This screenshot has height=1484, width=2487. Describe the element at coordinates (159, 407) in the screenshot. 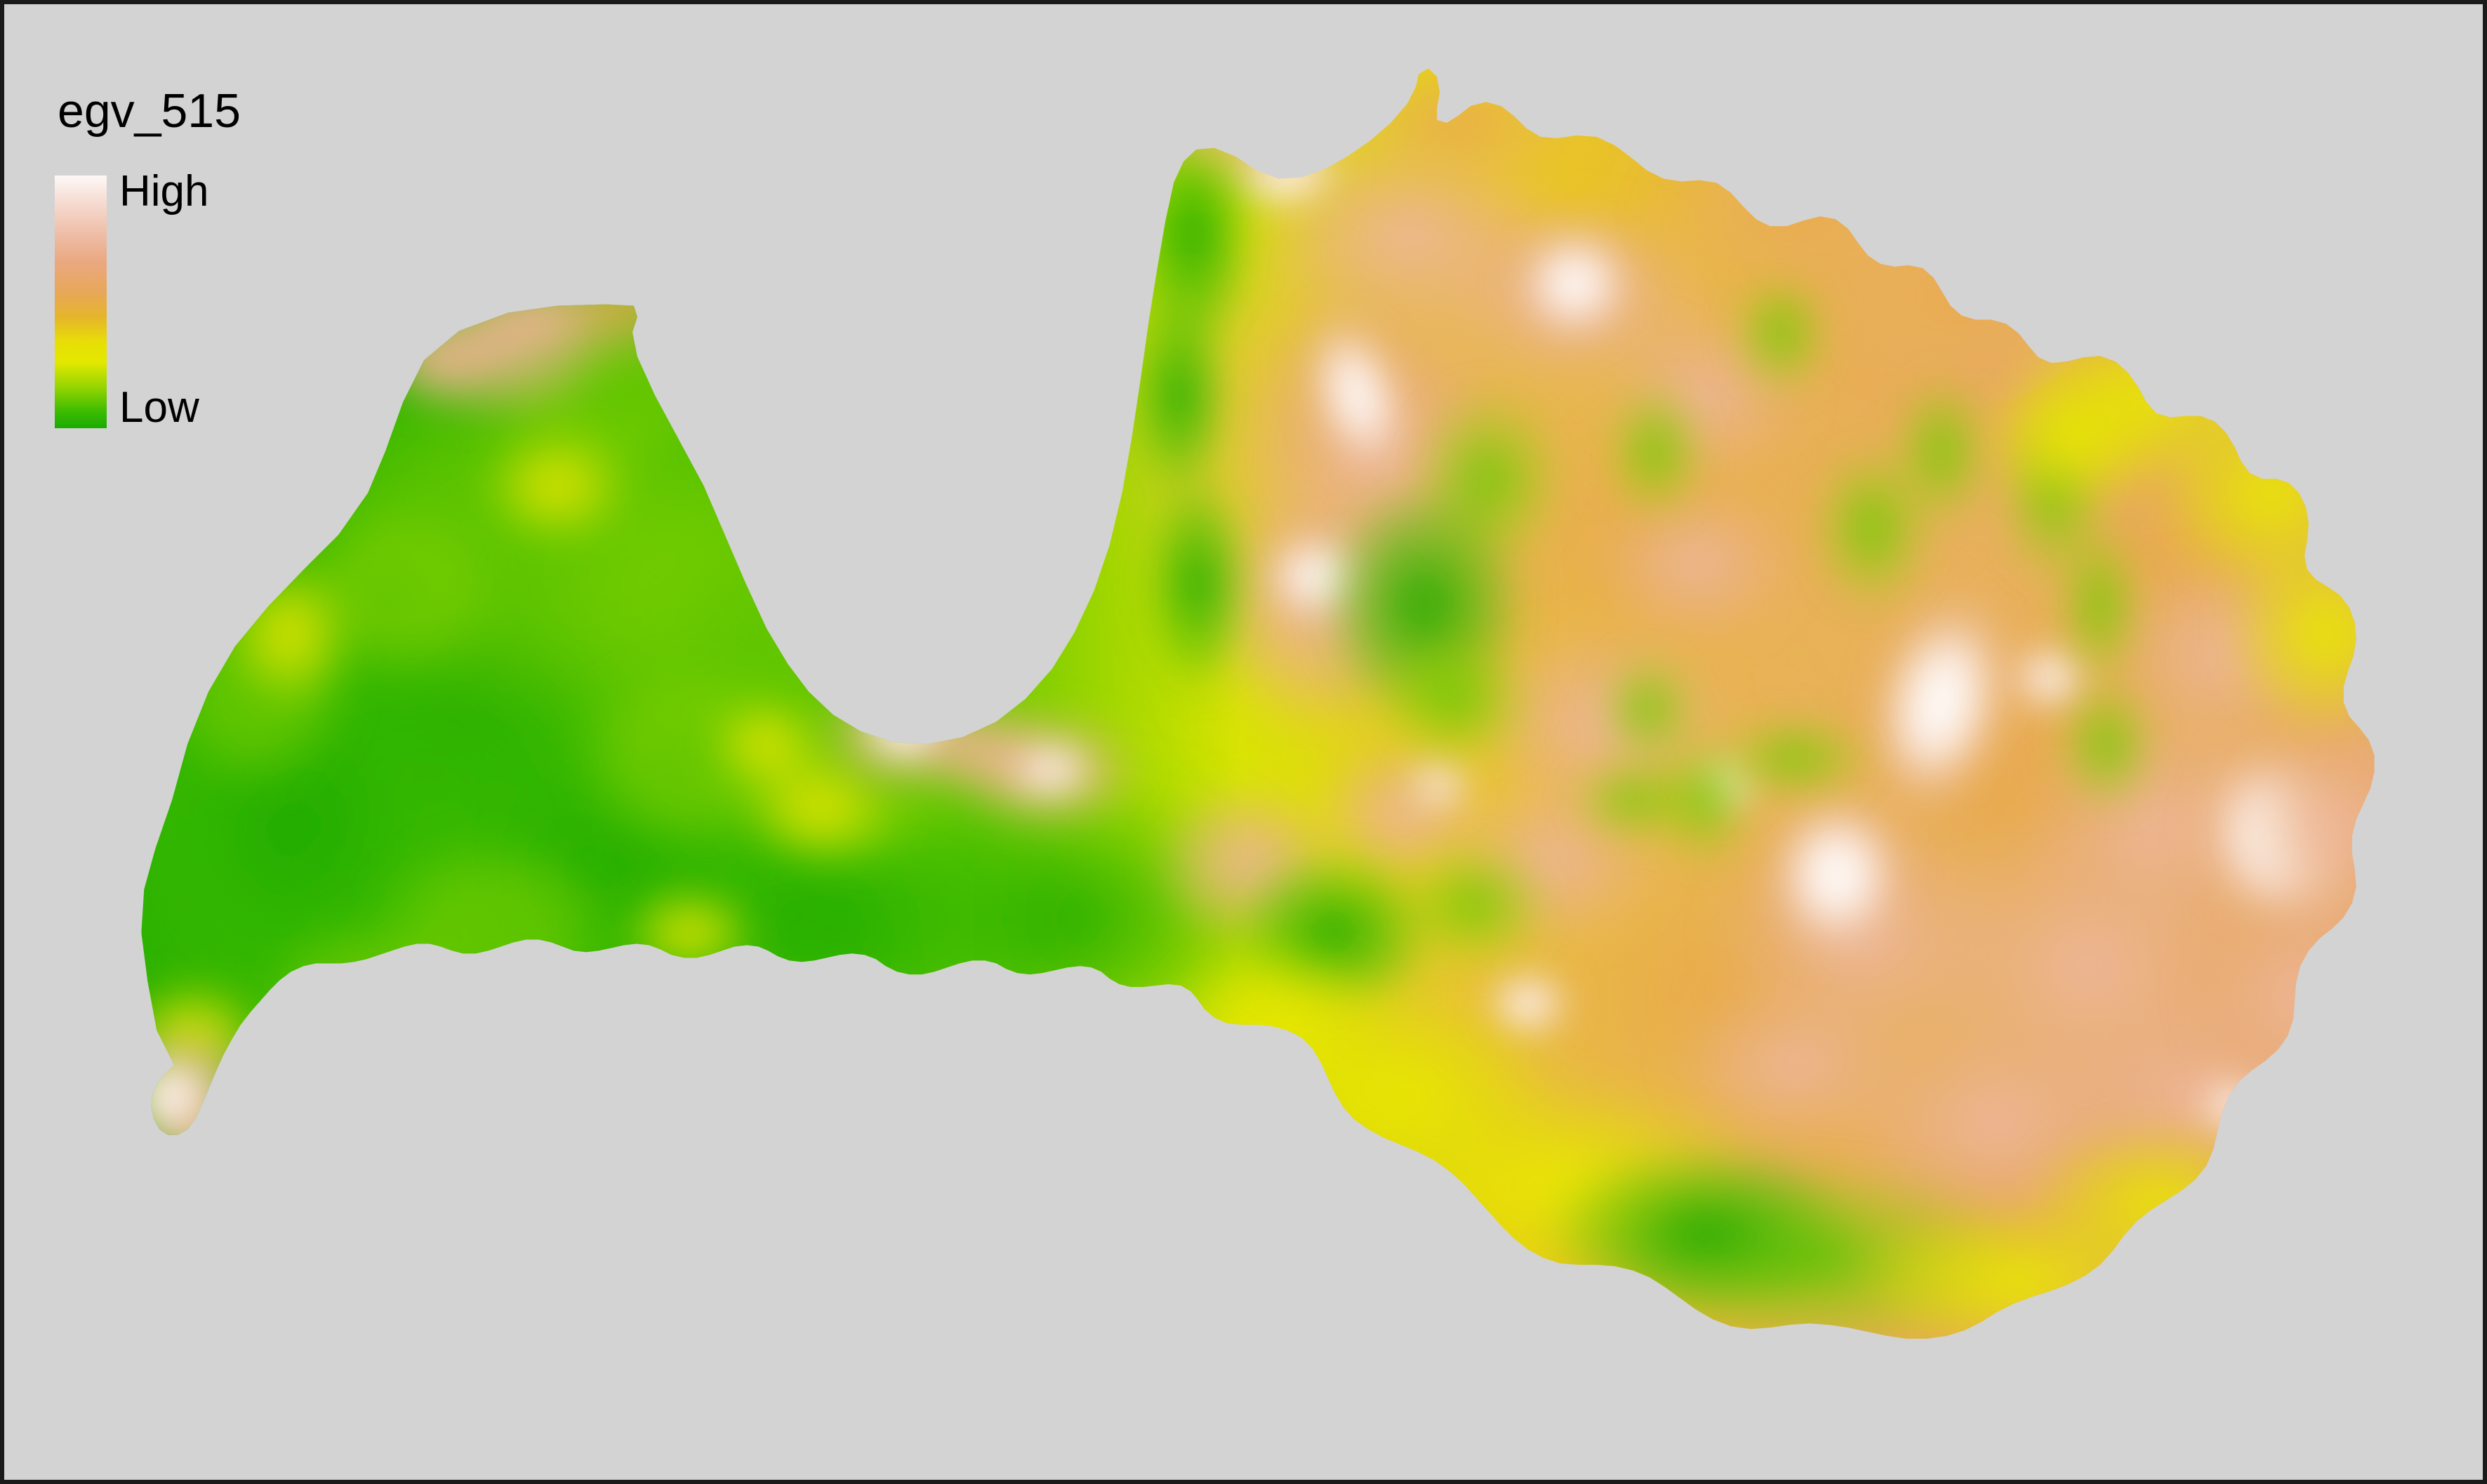

I see `legend-low-label: Low` at that location.